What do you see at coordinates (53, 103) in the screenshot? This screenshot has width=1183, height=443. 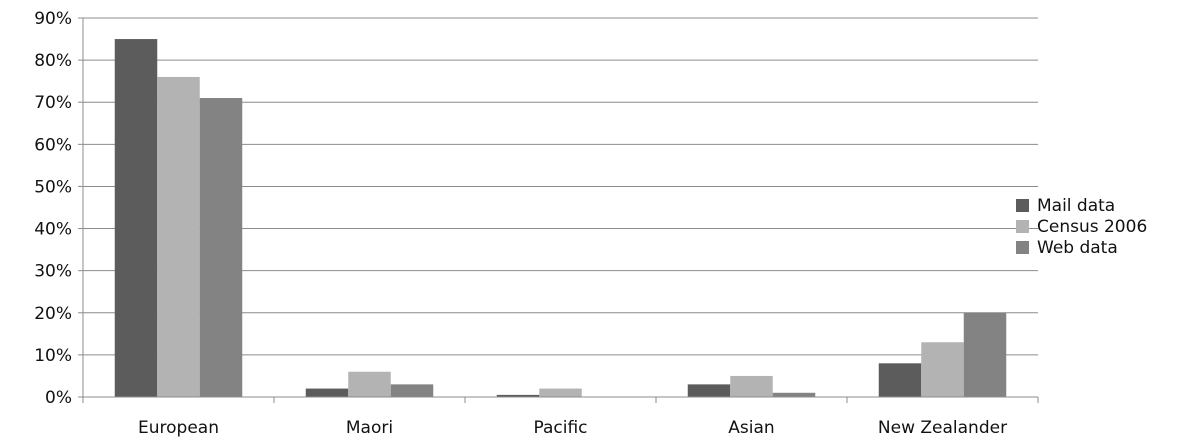 I see `y-tick-label: 70%` at bounding box center [53, 103].